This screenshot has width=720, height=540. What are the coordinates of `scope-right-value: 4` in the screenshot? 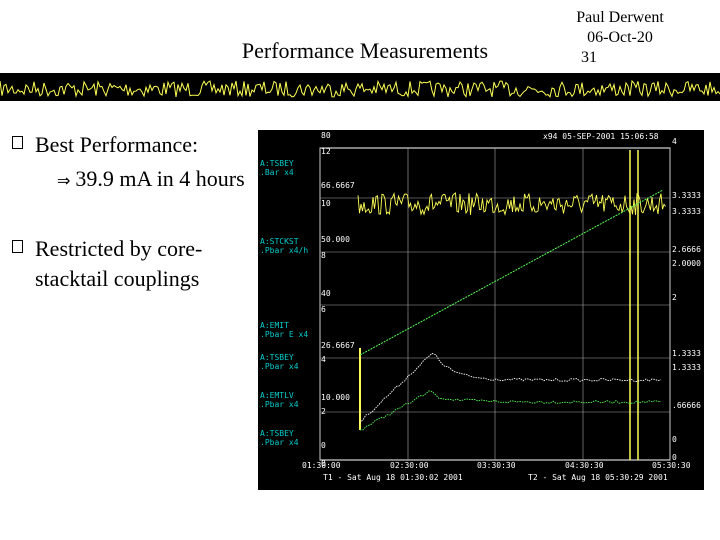 It's located at (674, 141).